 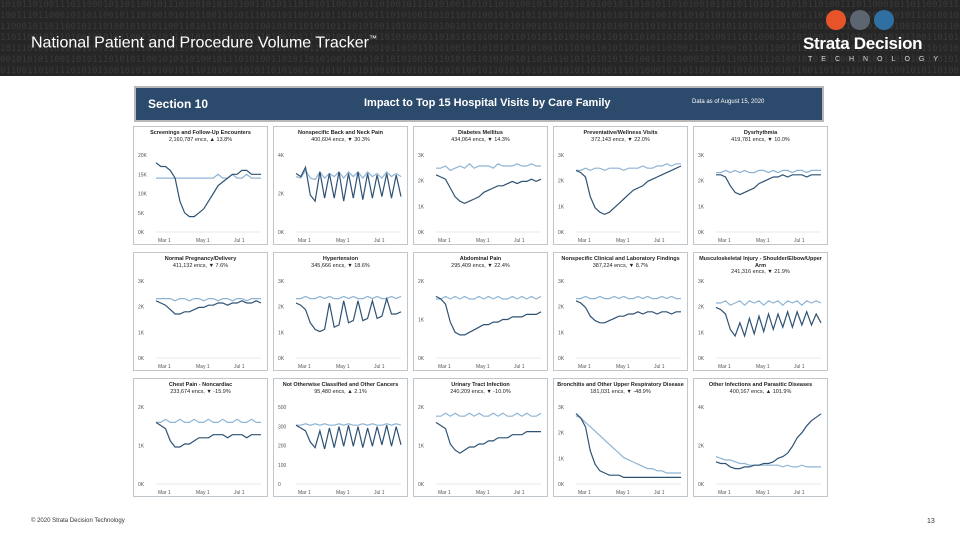 I want to click on y-tick-label: 15K, so click(x=143, y=175).